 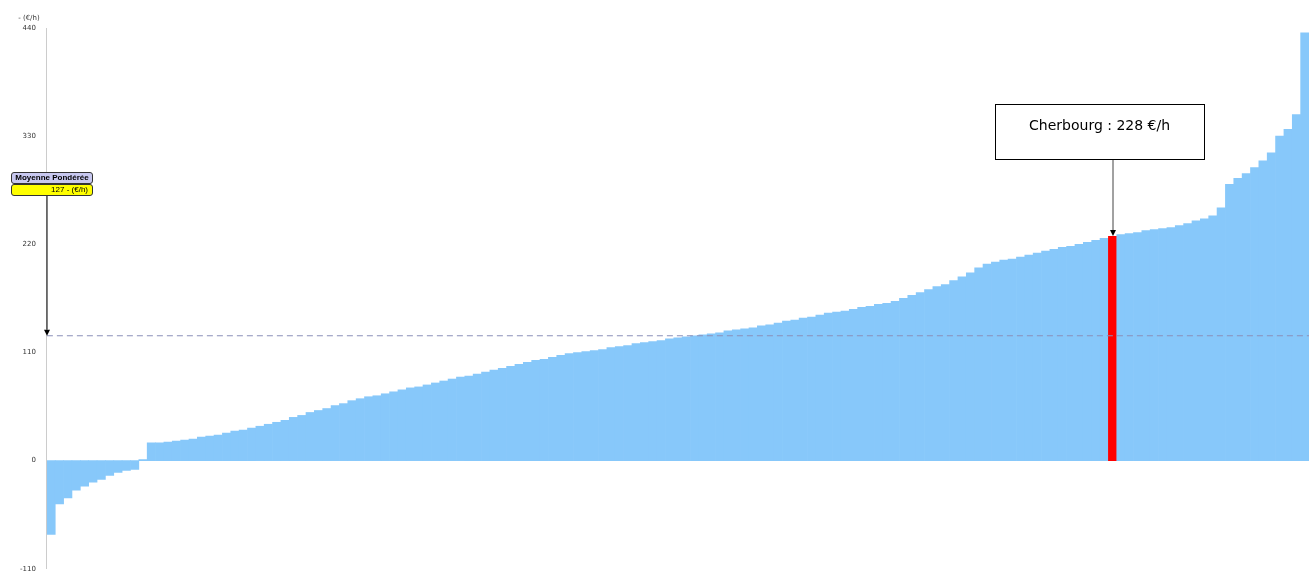 I want to click on callout-box: Cherbourg : 228 €/h, so click(x=1099, y=132).